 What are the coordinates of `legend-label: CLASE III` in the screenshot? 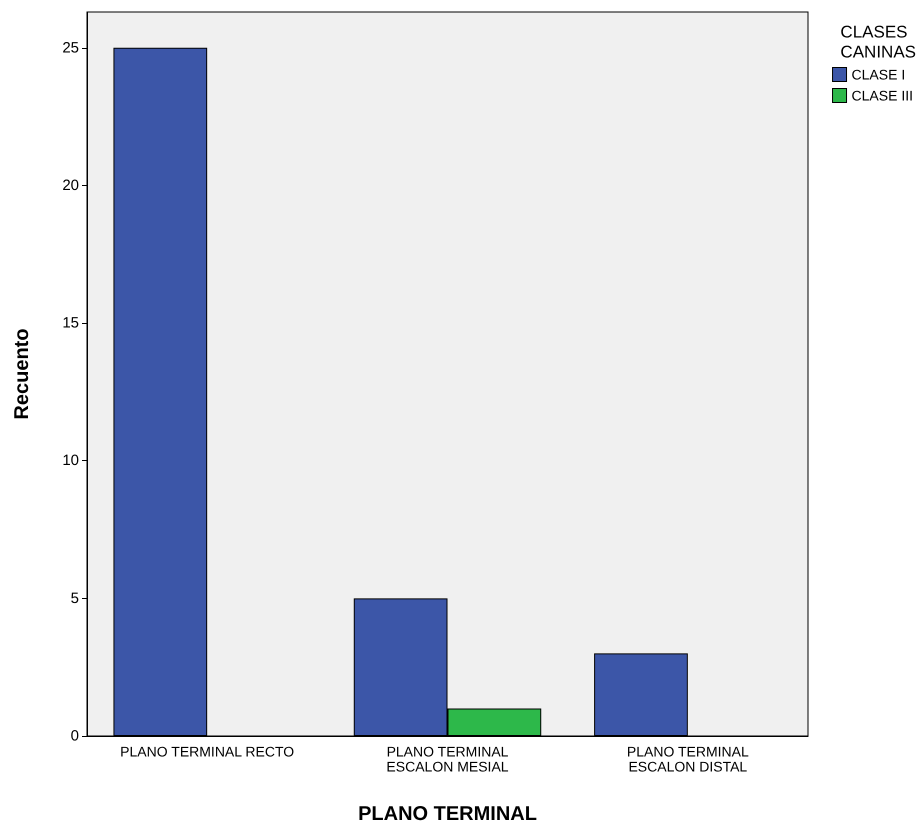 It's located at (882, 96).